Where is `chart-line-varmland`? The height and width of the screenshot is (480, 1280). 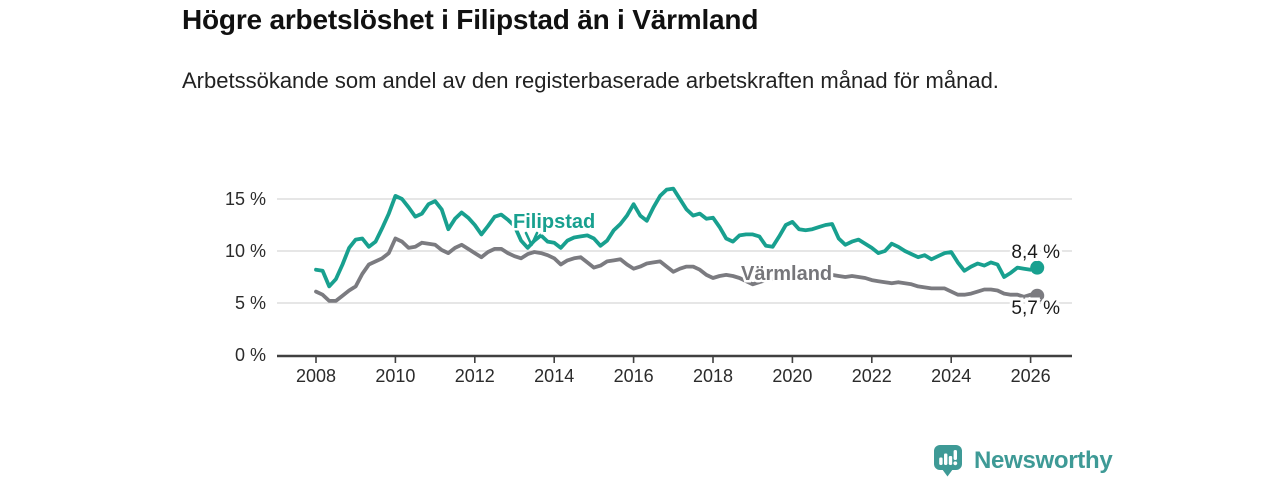 chart-line-varmland is located at coordinates (677, 269).